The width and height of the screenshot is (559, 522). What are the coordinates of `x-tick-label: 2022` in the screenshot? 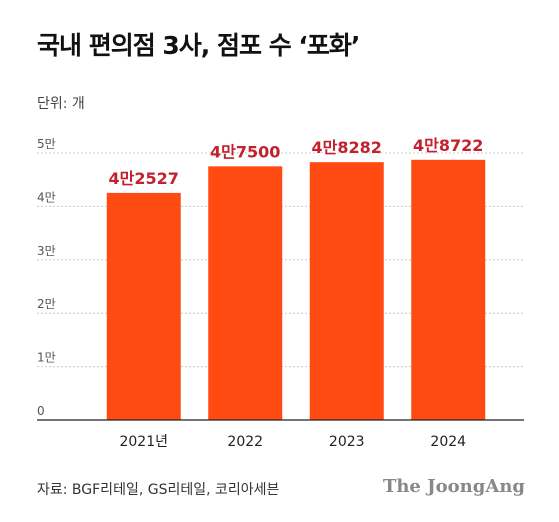 It's located at (245, 442).